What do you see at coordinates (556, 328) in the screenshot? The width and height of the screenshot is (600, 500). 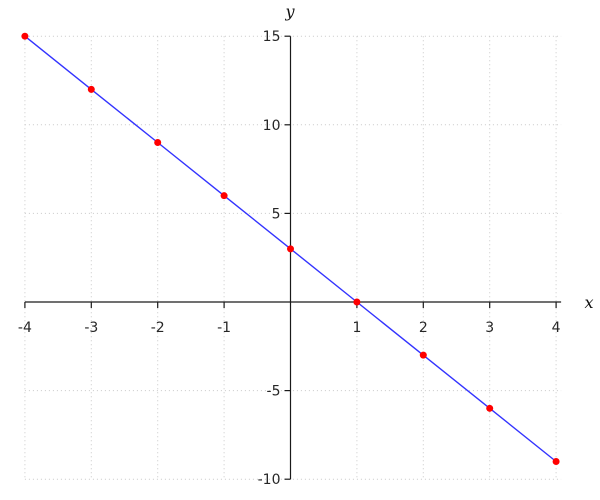 I see `x-tick-label: 4` at bounding box center [556, 328].